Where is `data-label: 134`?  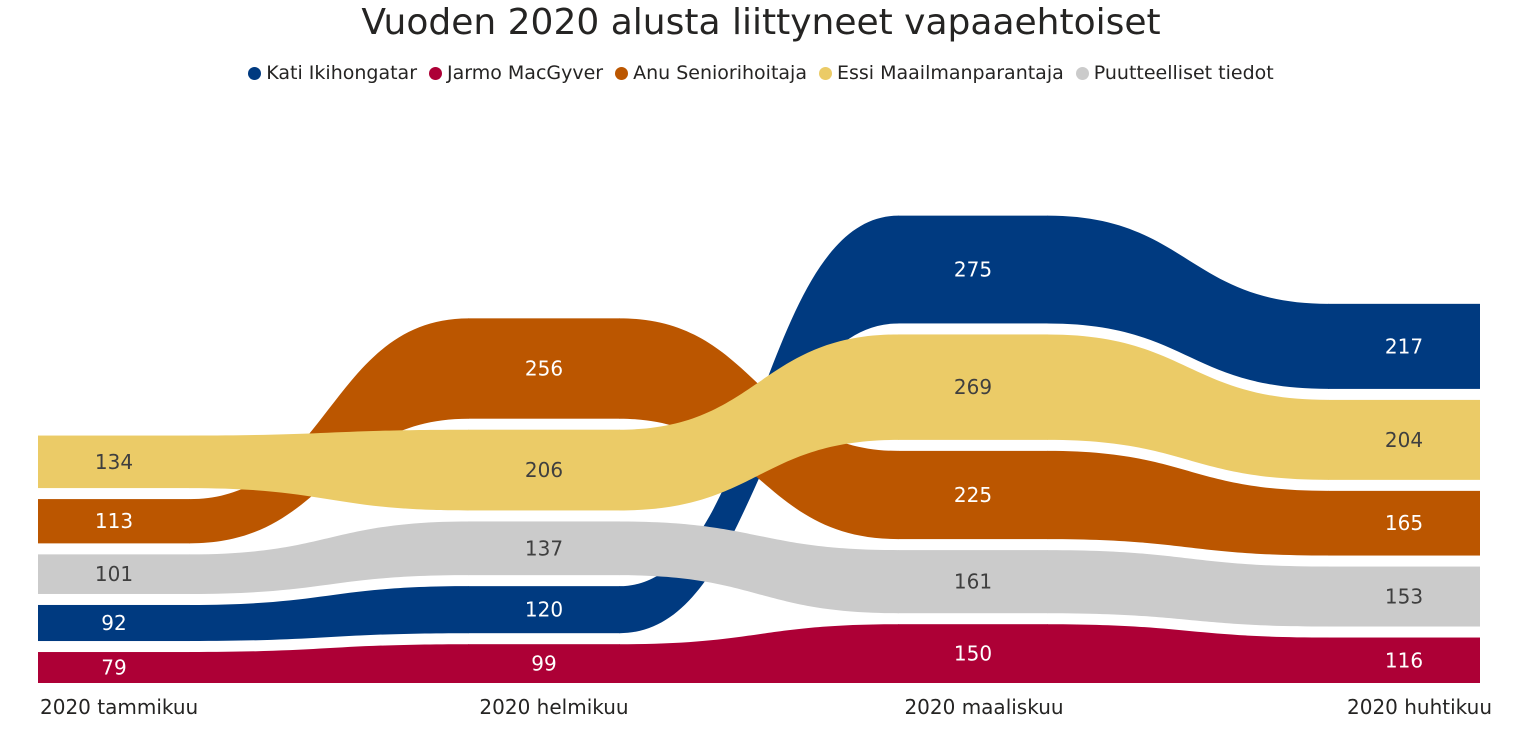
data-label: 134 is located at coordinates (114, 462).